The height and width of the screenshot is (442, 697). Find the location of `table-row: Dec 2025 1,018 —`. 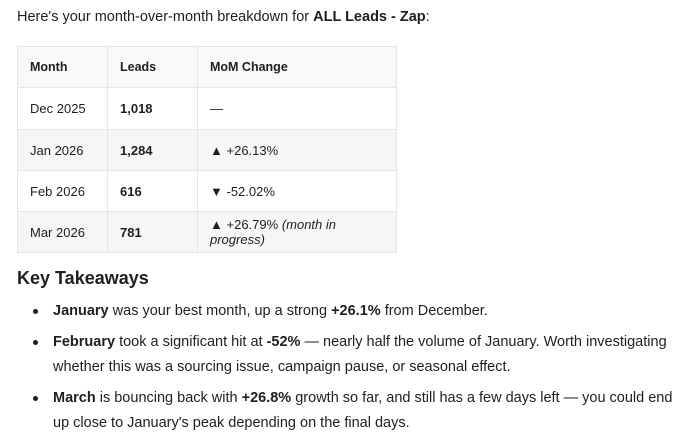

table-row: Dec 2025 1,018 — is located at coordinates (207, 108).